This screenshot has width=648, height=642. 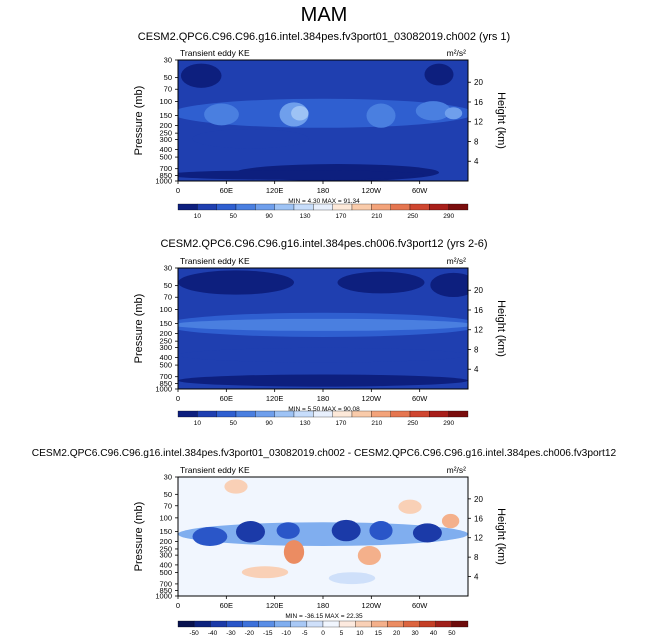 What do you see at coordinates (457, 53) in the screenshot?
I see `chart-units: m²/s²` at bounding box center [457, 53].